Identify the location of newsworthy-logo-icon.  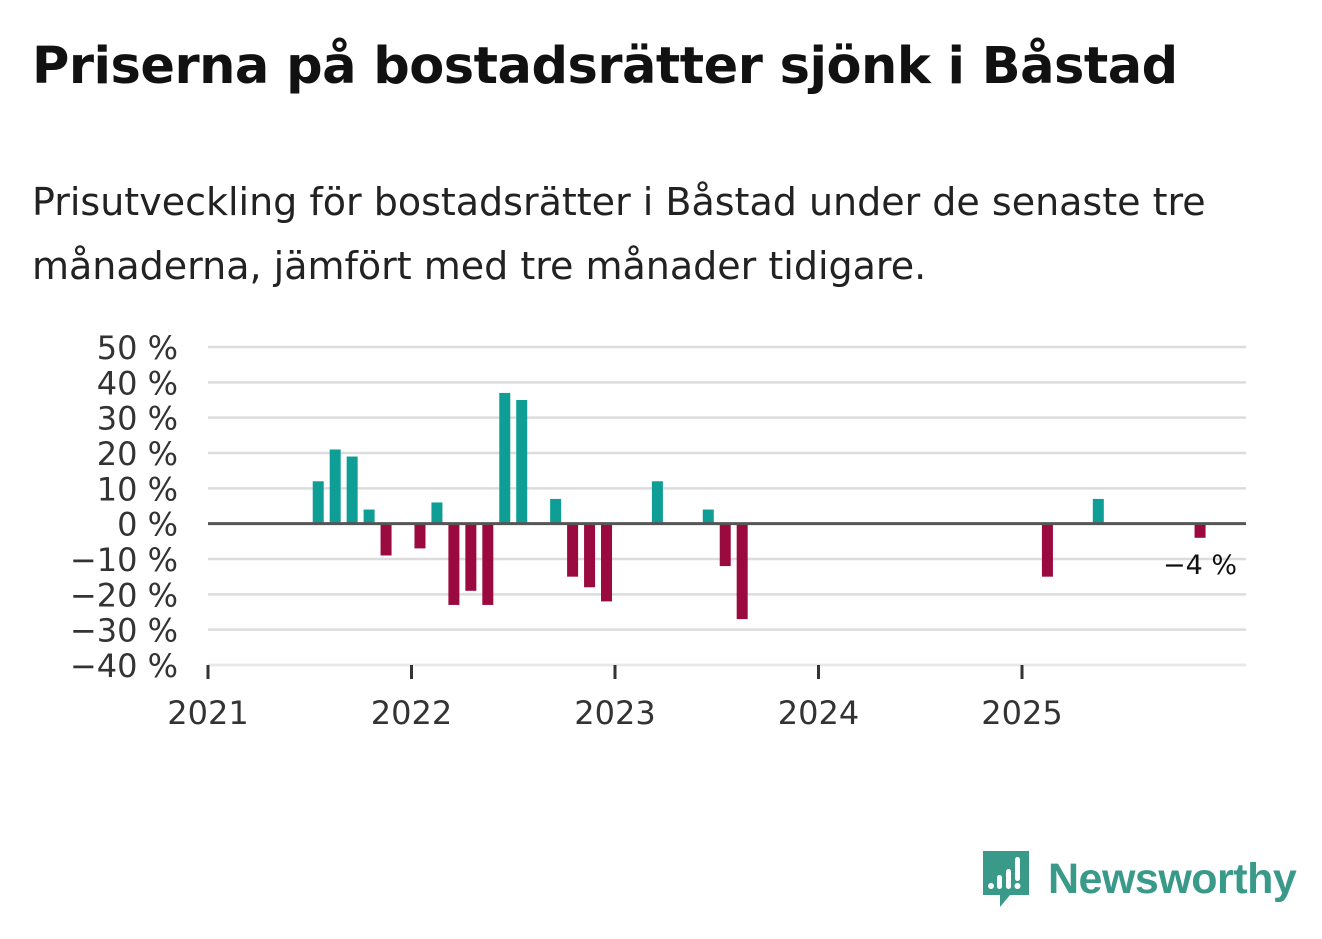
(1006, 879).